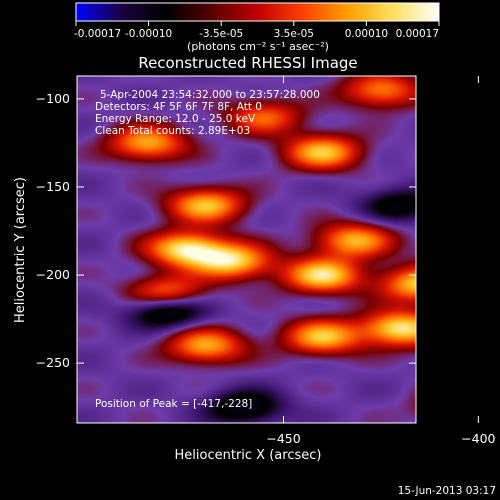 The height and width of the screenshot is (500, 500). What do you see at coordinates (175, 119) in the screenshot?
I see `annotation-energy: Energy Range: 12.0 - 25.0 keV` at bounding box center [175, 119].